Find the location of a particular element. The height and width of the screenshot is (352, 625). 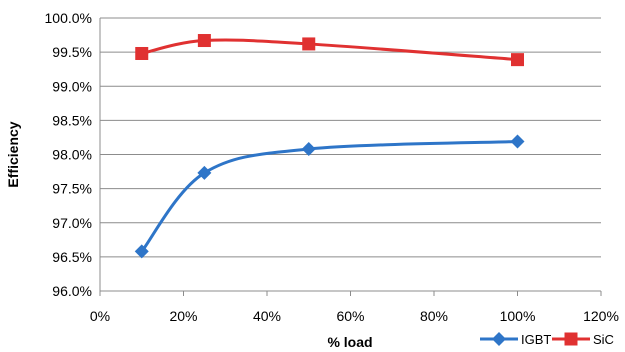

legend-marker-sic is located at coordinates (571, 339).